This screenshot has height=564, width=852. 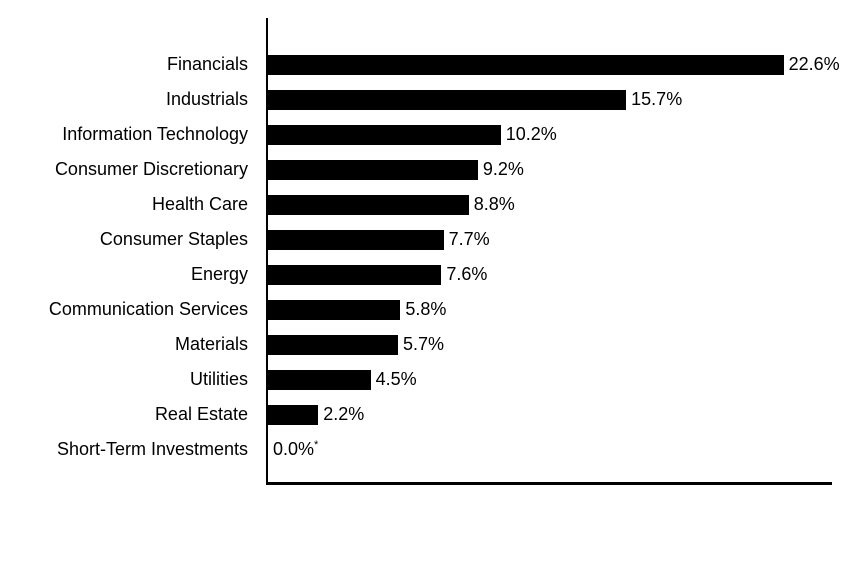 I want to click on value-text: 5.7%, so click(x=424, y=344).